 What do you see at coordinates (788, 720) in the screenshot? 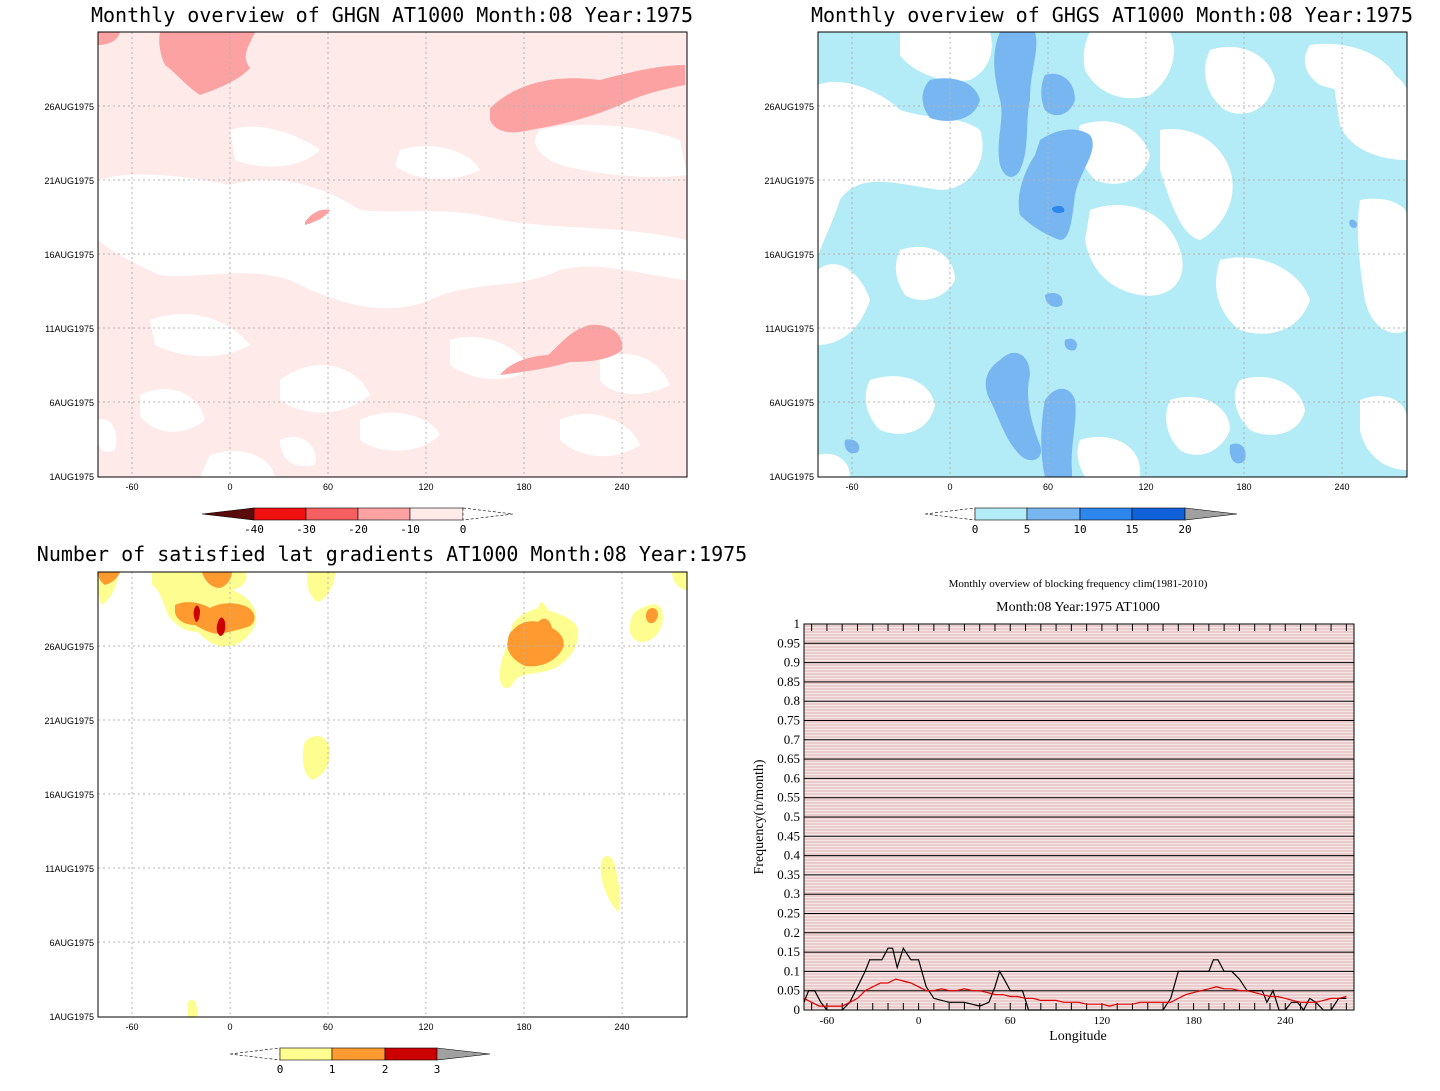
I see `y-tick-label: 0.75` at bounding box center [788, 720].